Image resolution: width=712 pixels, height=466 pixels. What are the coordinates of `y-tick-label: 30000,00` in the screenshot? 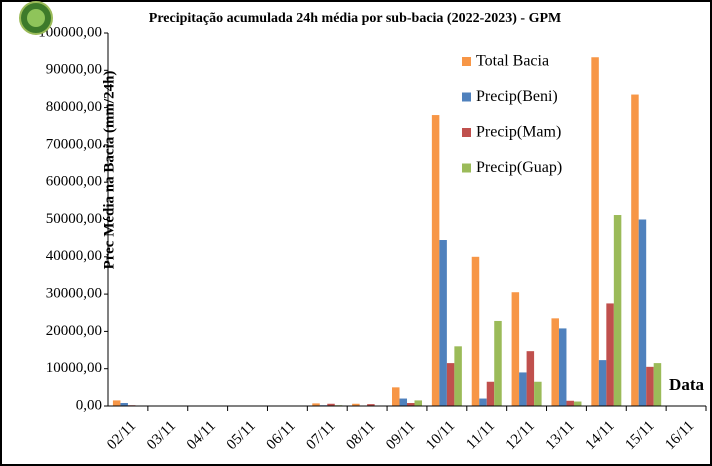 It's located at (74, 294).